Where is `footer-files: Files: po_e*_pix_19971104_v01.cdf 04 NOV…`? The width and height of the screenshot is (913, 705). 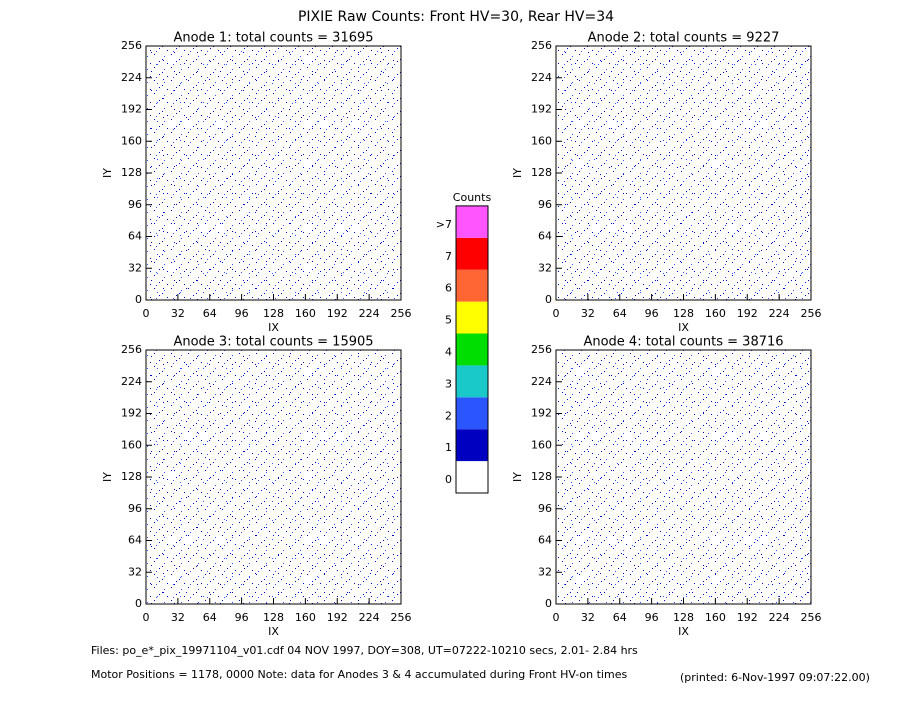 footer-files: Files: po_e*_pix_19971104_v01.cdf 04 NOV… is located at coordinates (364, 650).